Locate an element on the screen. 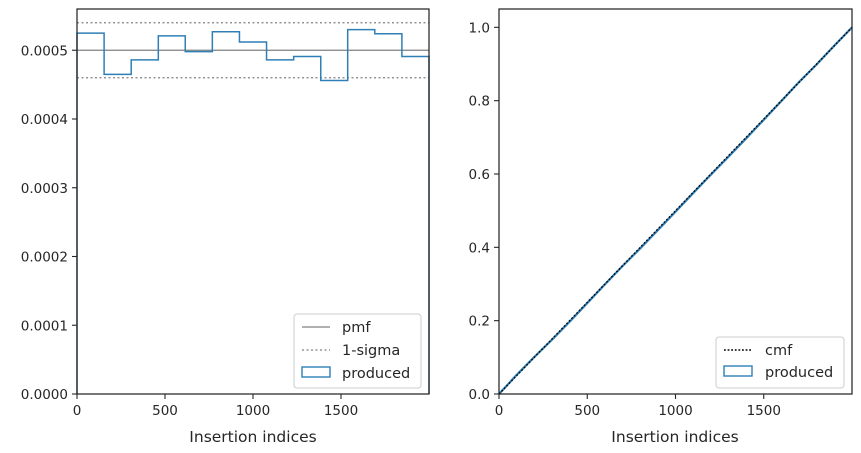  right-legend: cmf produced is located at coordinates (780, 362).